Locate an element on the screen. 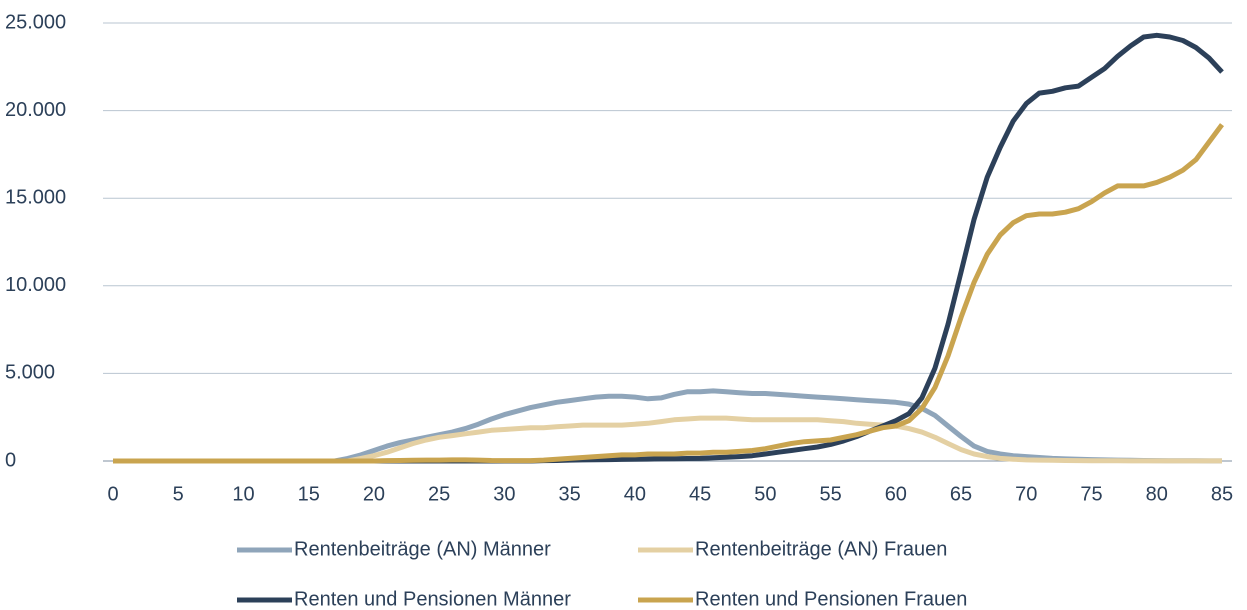 Image resolution: width=1247 pixels, height=610 pixels. x-tick-label: 50 is located at coordinates (765, 494).